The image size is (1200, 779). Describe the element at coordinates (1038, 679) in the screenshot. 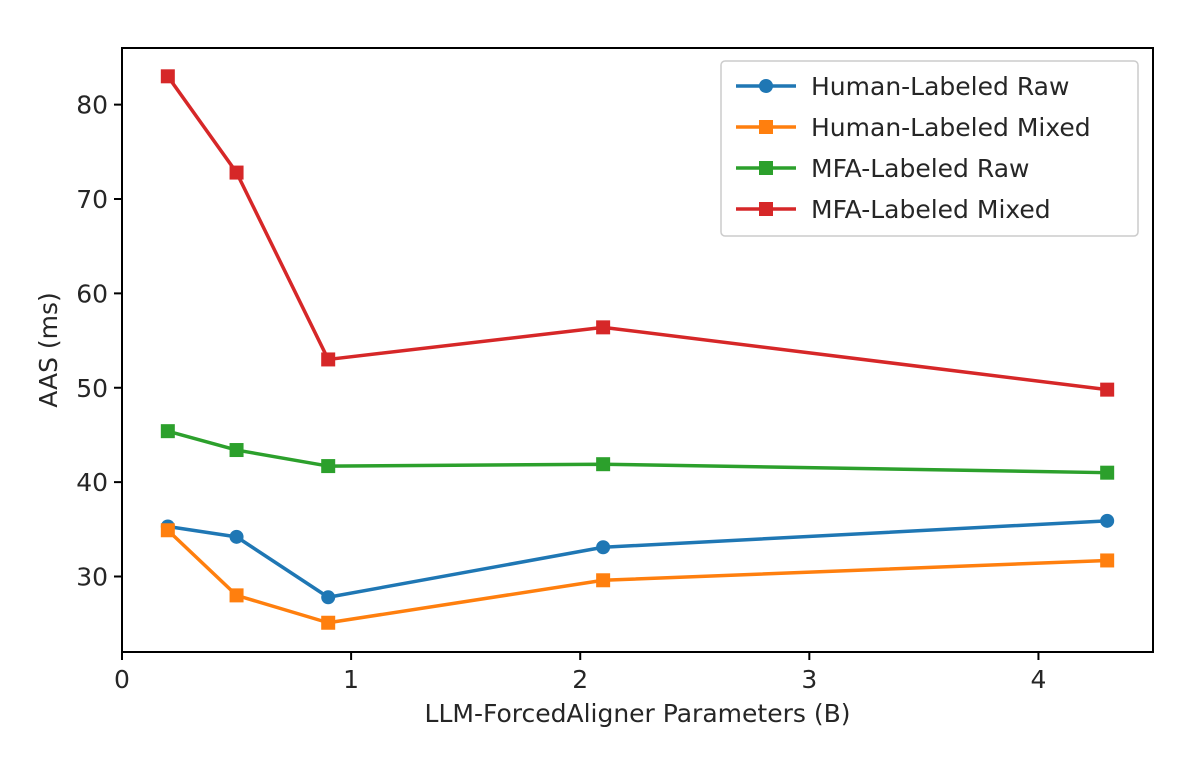

I see `x-tick-label: 4` at that location.